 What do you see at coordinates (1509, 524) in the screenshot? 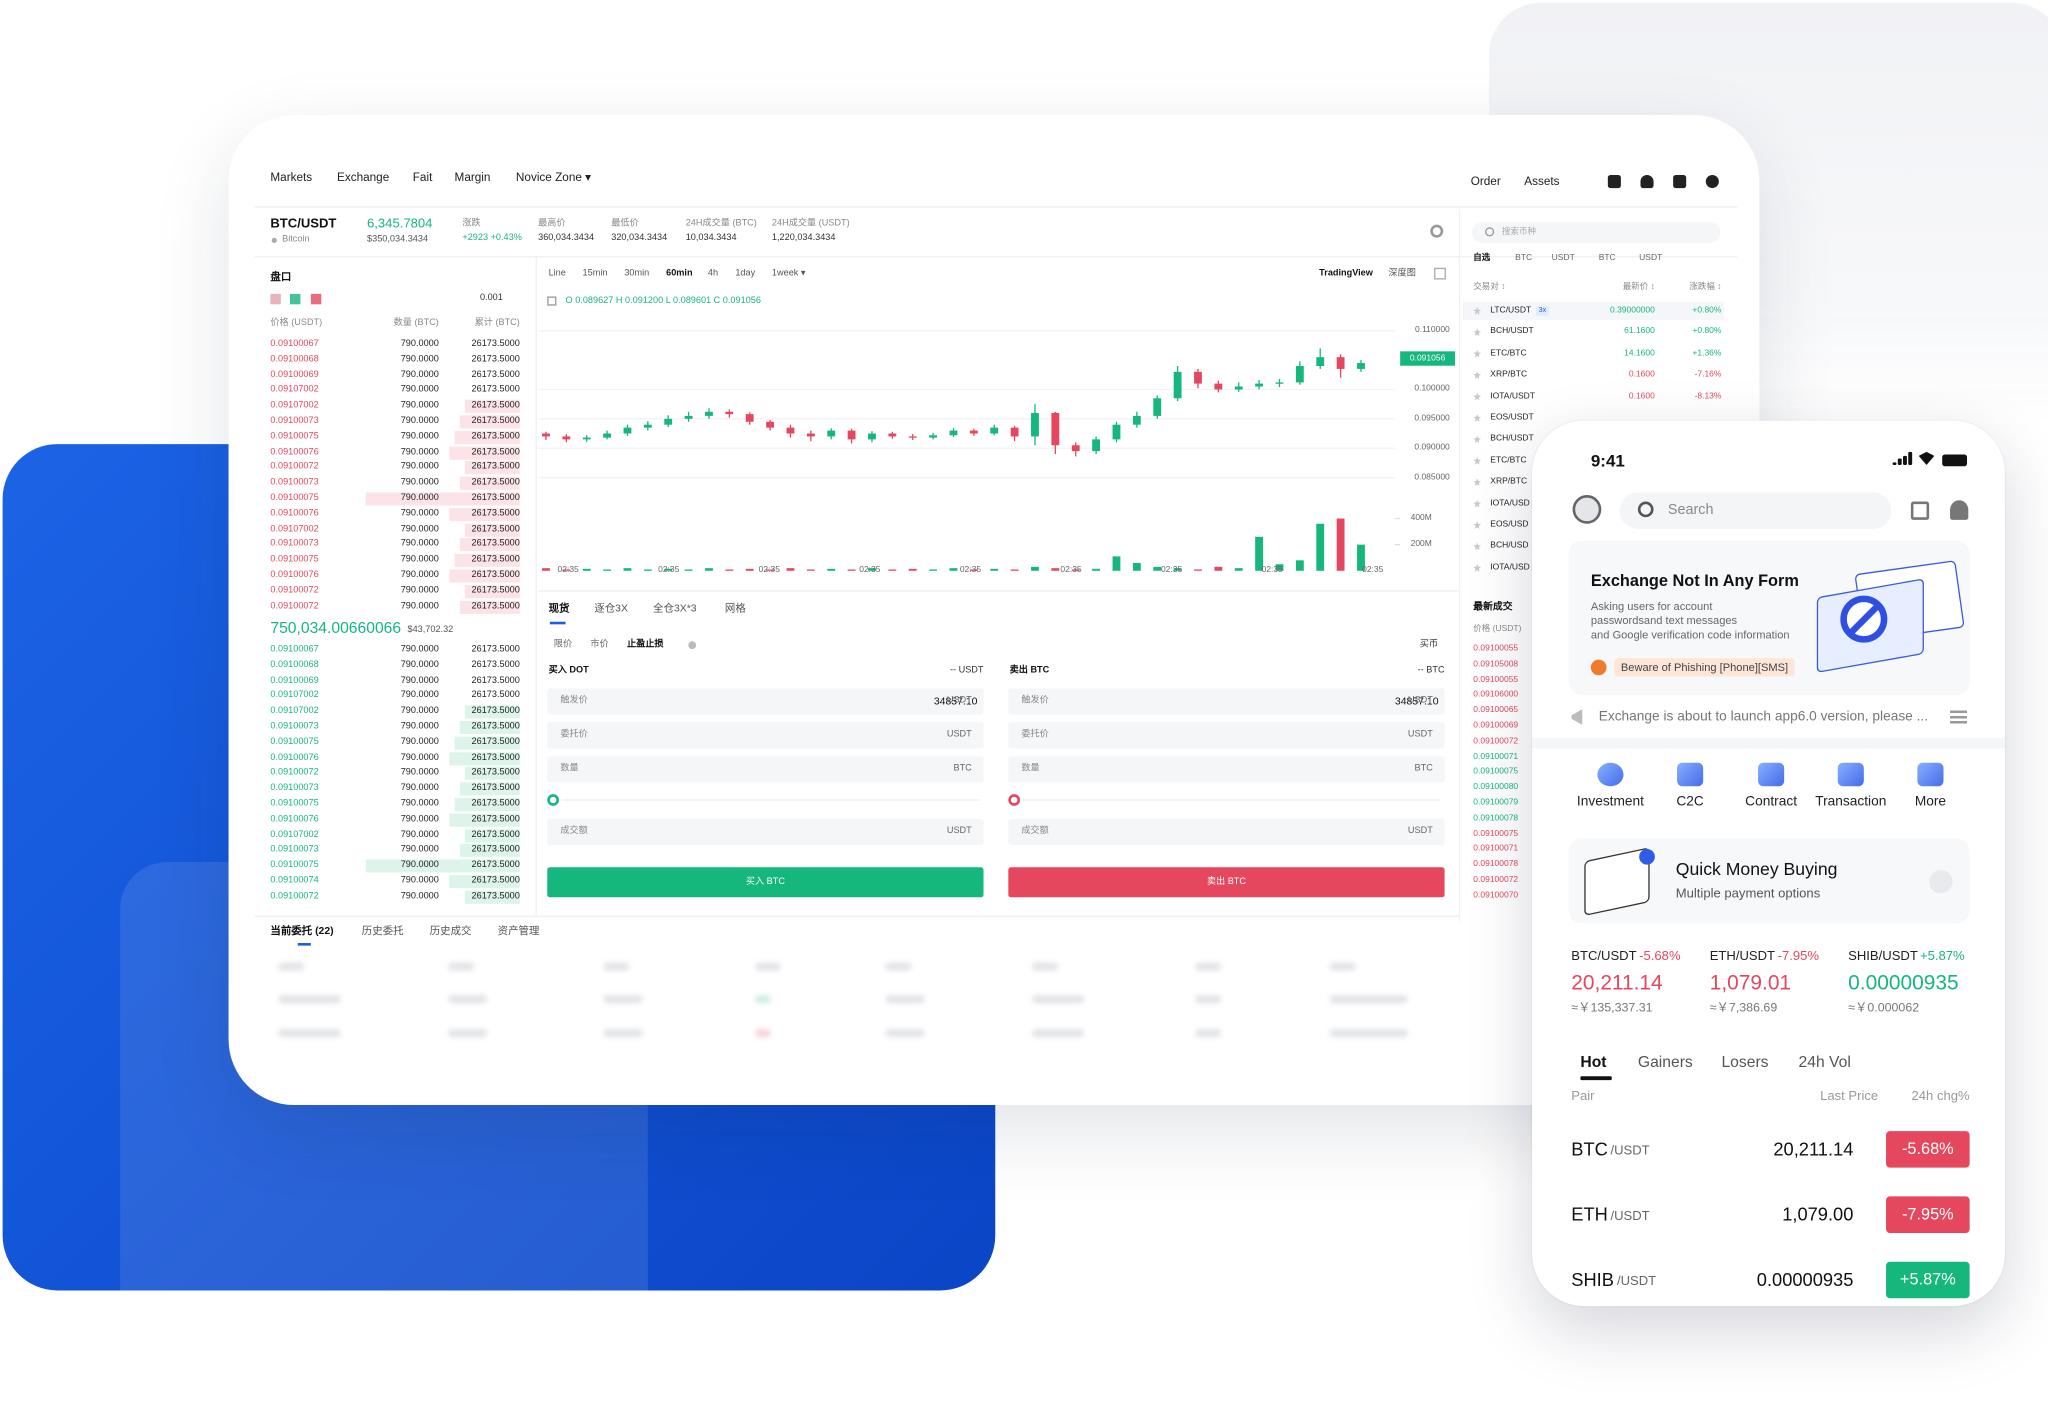
I see `star: EOS/USD` at bounding box center [1509, 524].